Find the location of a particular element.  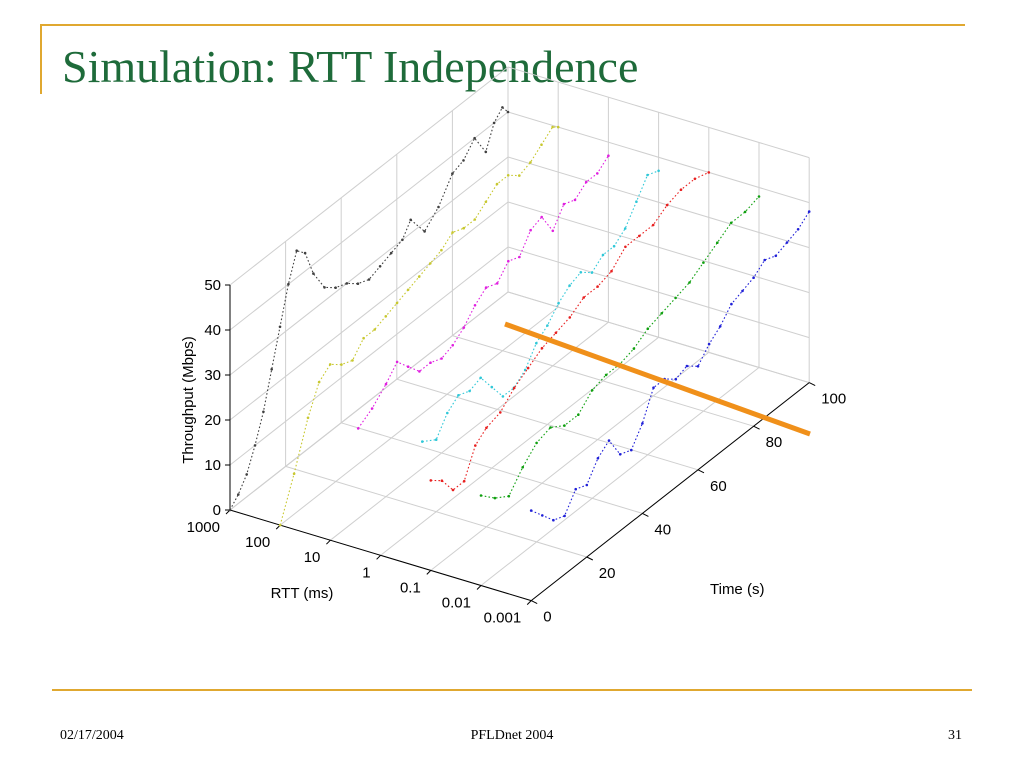

rtt-tick-label: 0.01 is located at coordinates (456, 603).